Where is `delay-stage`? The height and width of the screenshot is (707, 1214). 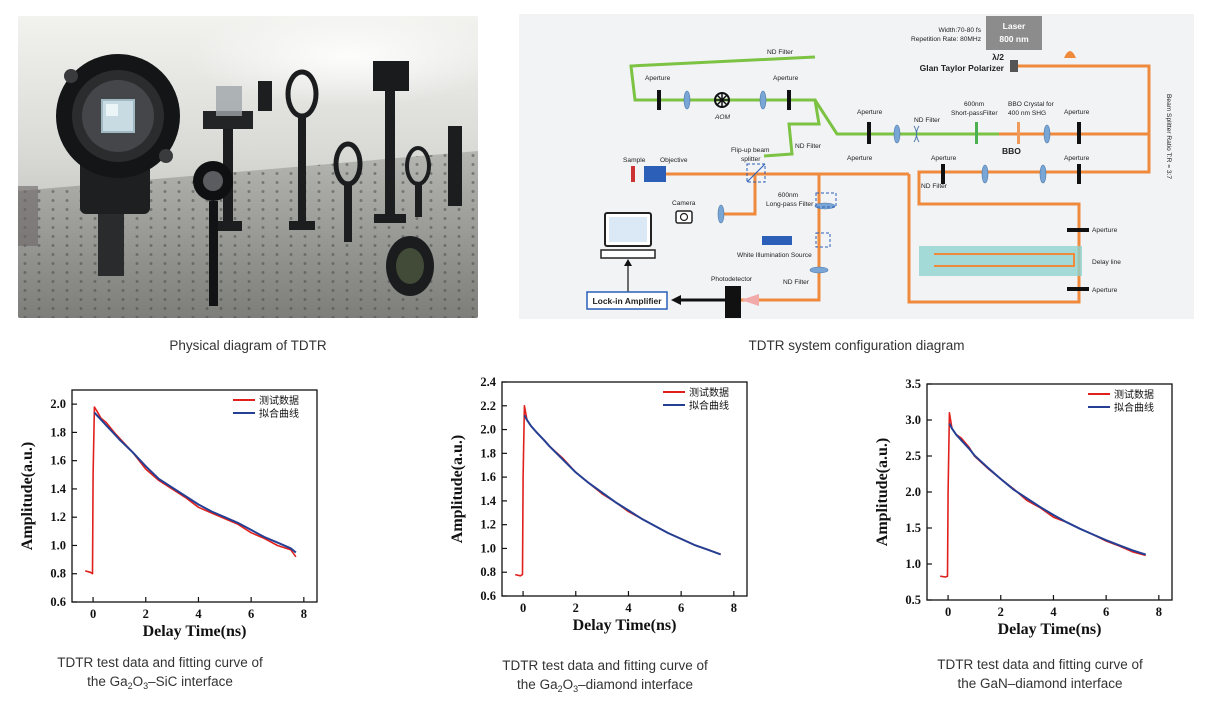
delay-stage is located at coordinates (1000, 261).